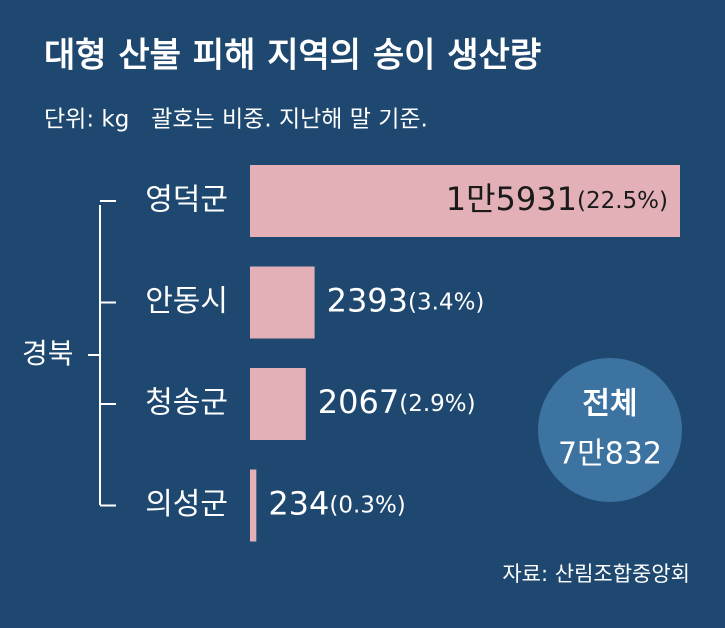 This screenshot has height=628, width=725. What do you see at coordinates (609, 404) in the screenshot?
I see `total-label: 전체` at bounding box center [609, 404].